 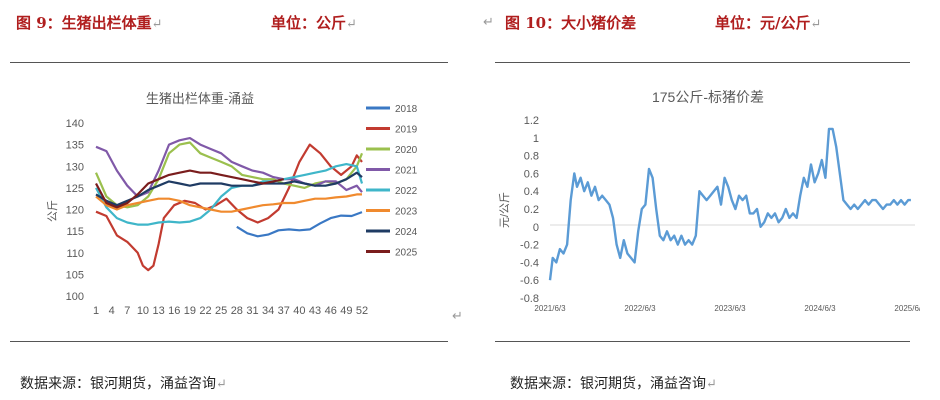 What do you see at coordinates (907, 308) in the screenshot?
I see `right-x-tick-label: 2025/6/3` at bounding box center [907, 308].